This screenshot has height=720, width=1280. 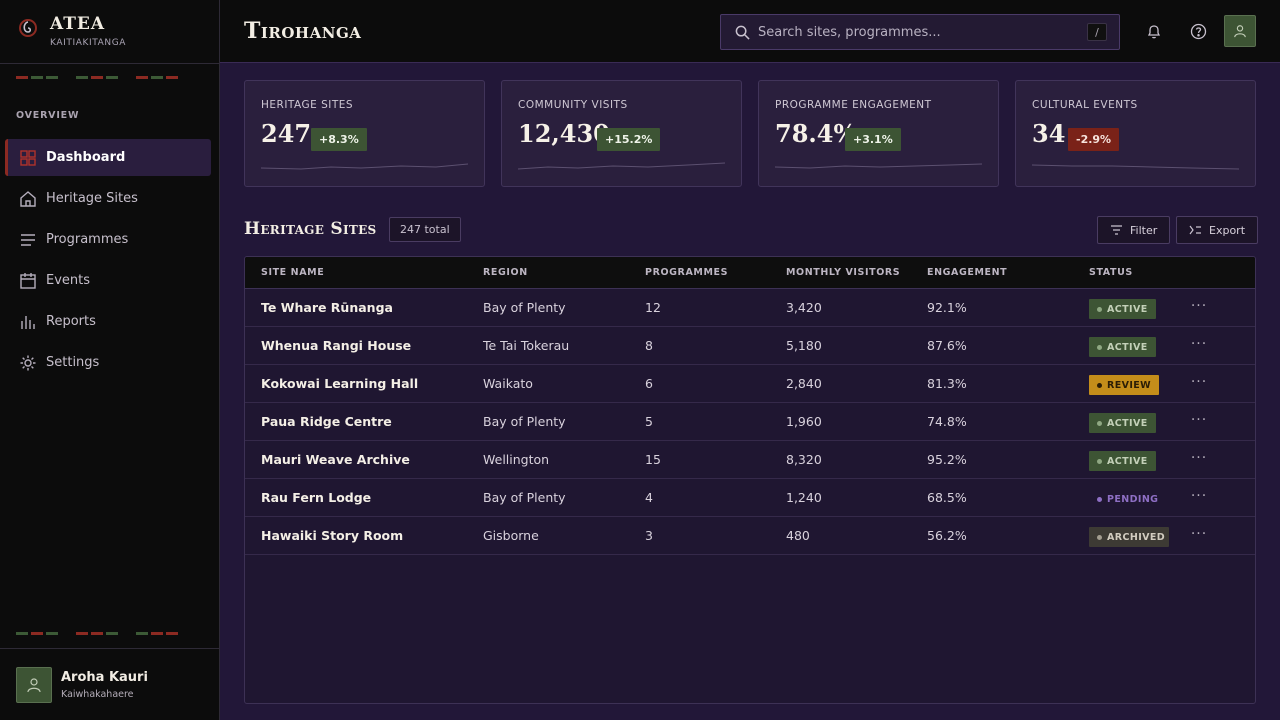 I want to click on status-badge: ARCHIVED, so click(x=1129, y=537).